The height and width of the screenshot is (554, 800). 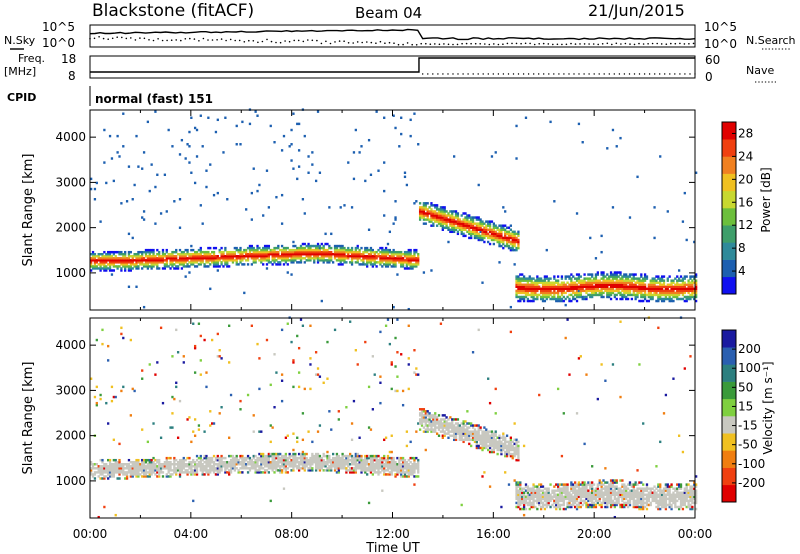 What do you see at coordinates (729, 251) in the screenshot?
I see `colorbar-segment` at bounding box center [729, 251].